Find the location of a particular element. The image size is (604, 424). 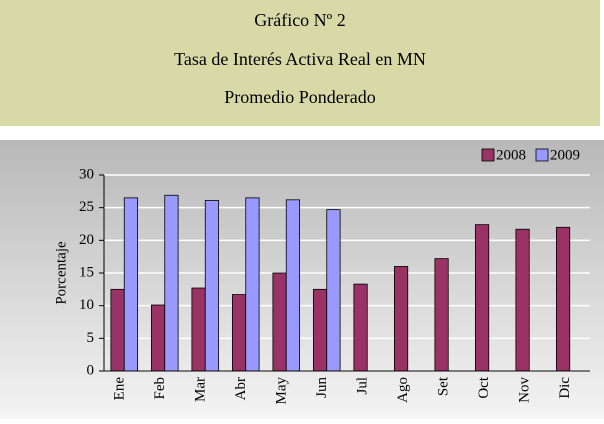

chart-subtitle: Promedio Ponderado is located at coordinates (299, 97).